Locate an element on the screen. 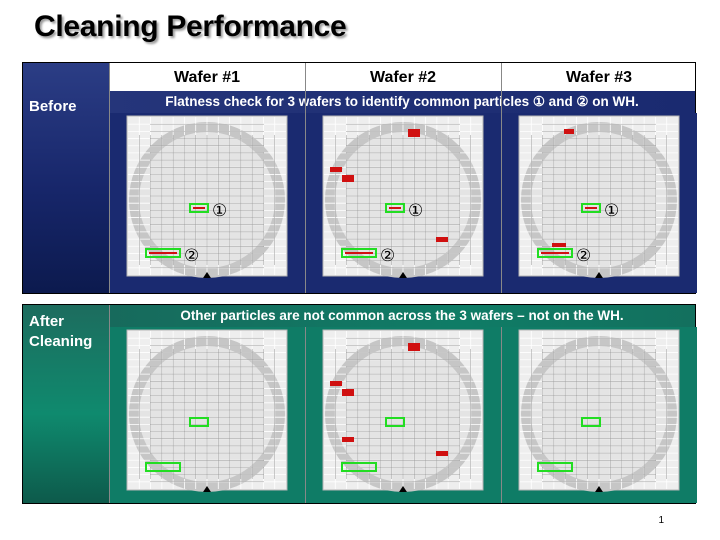 The height and width of the screenshot is (540, 720). wafer-map-1-before: ①② is located at coordinates (207, 196).